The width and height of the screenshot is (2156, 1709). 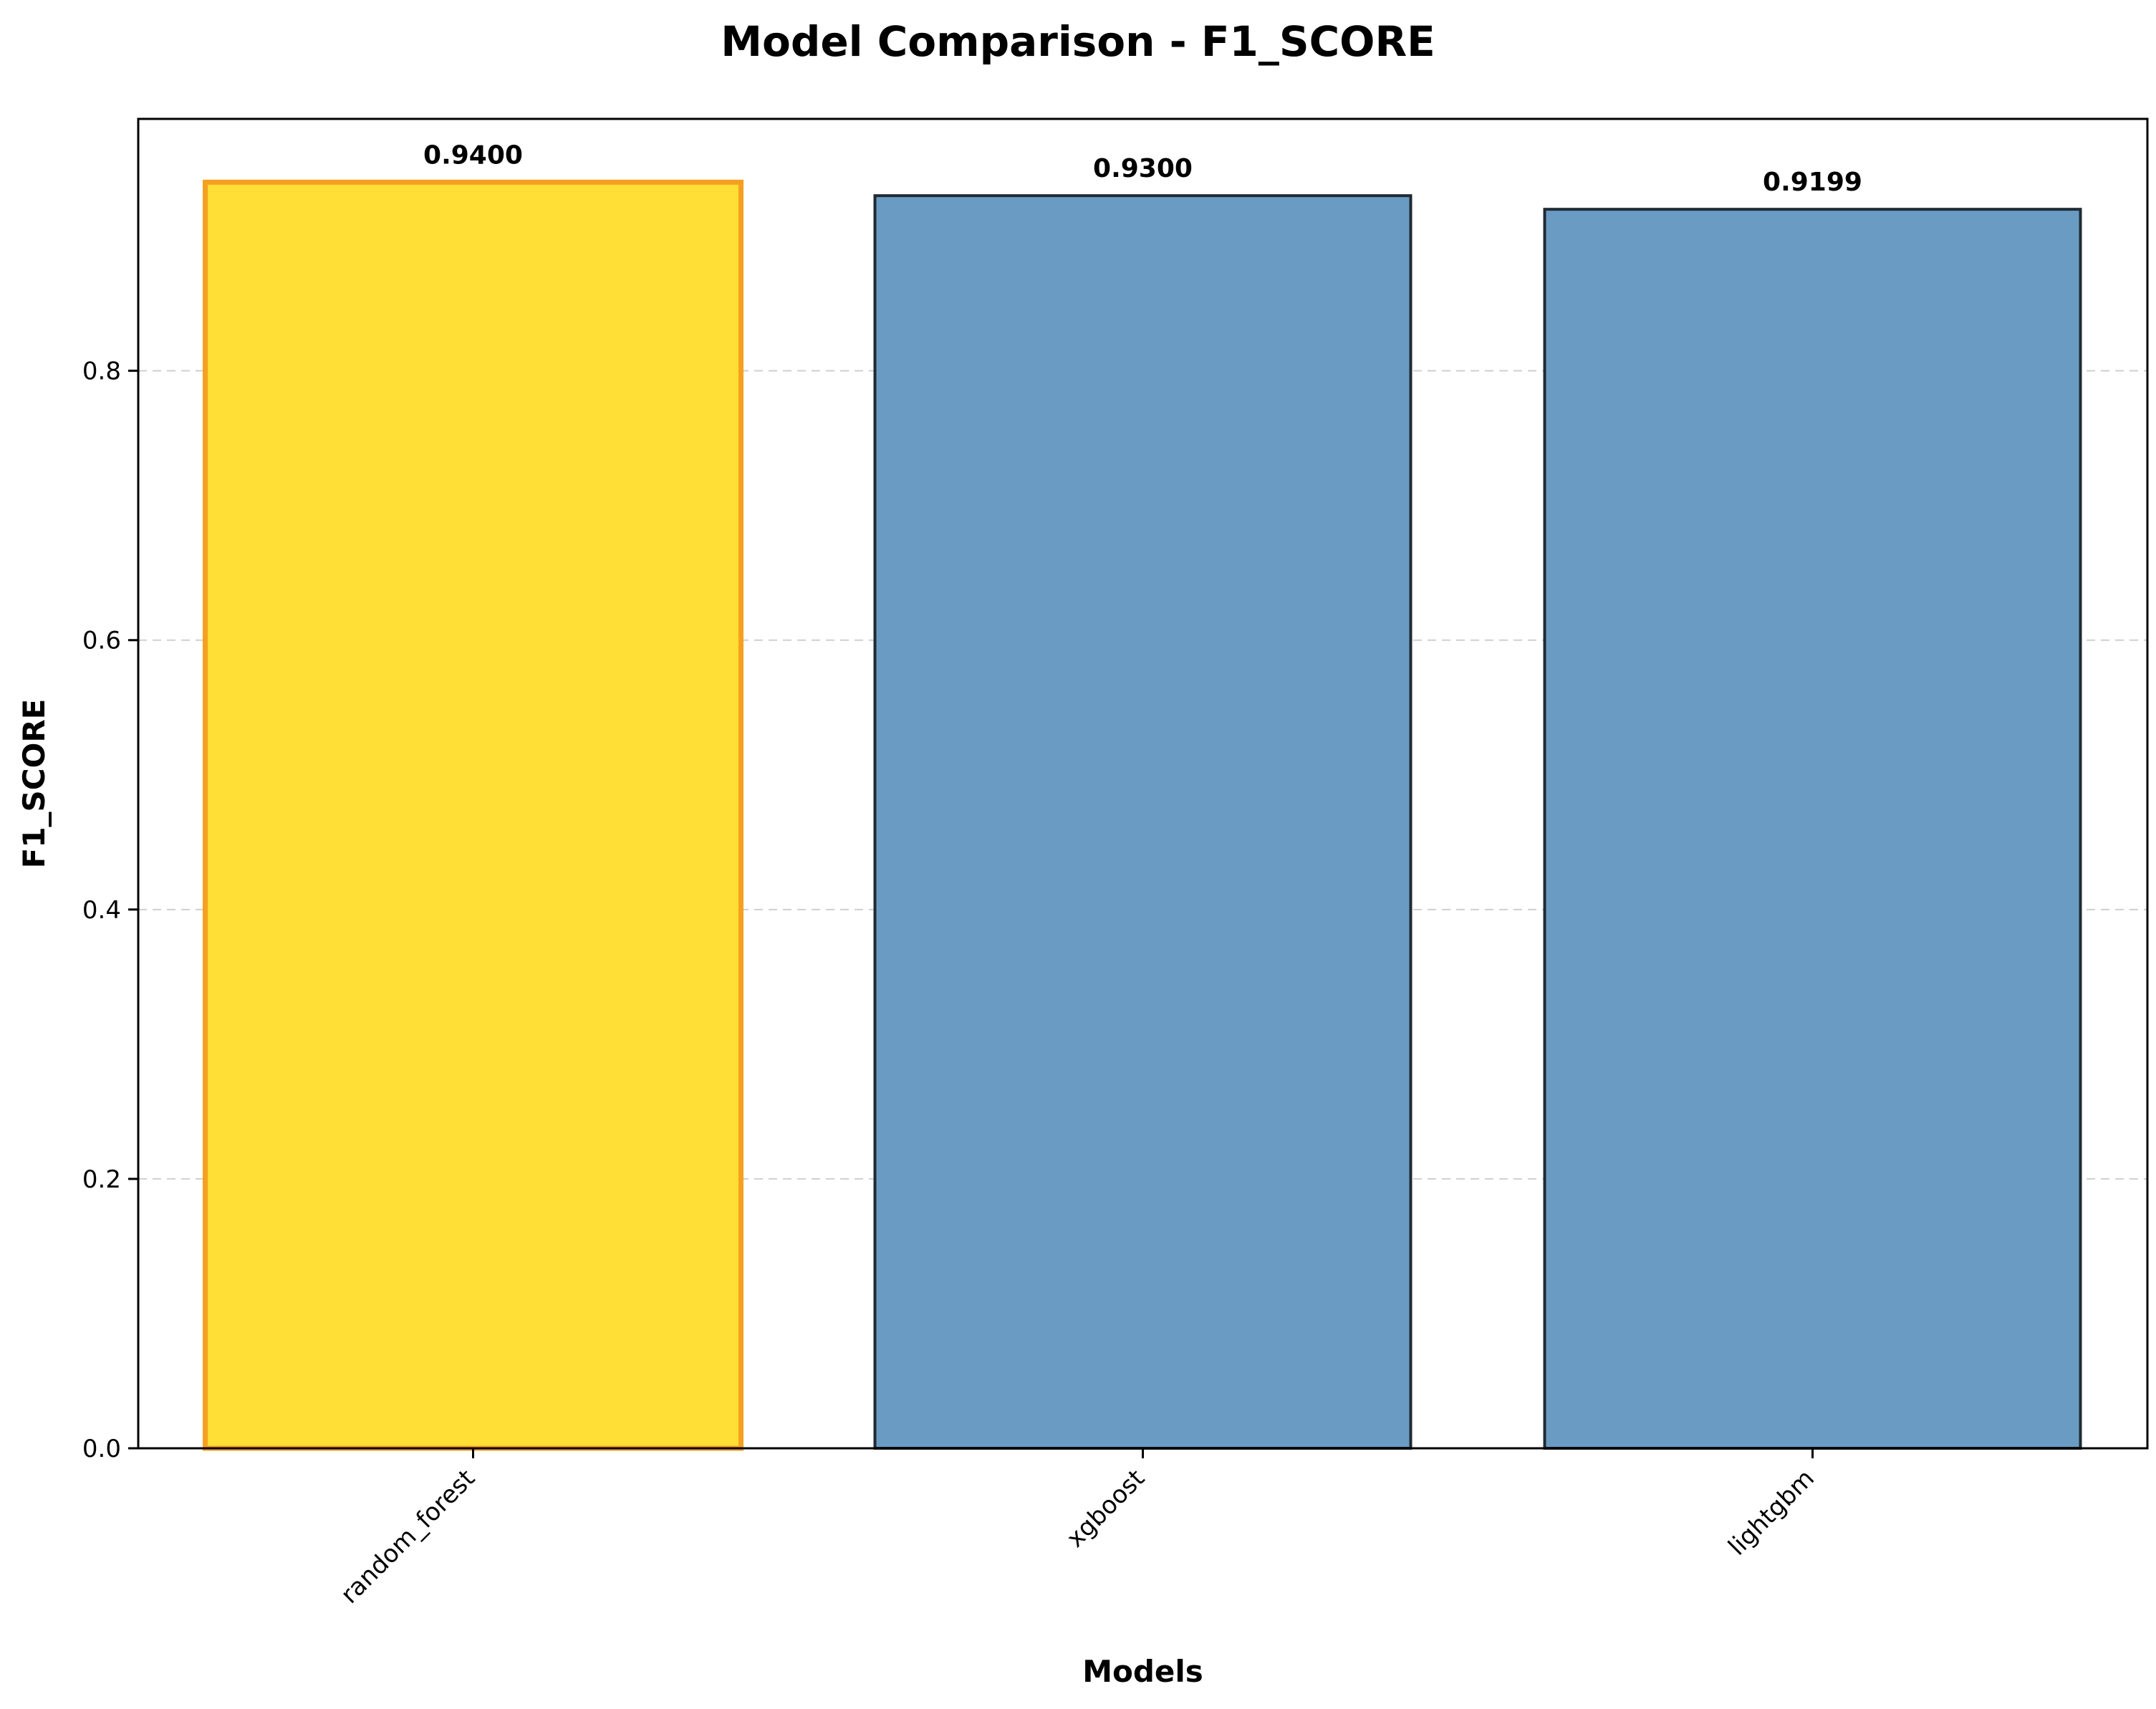 I want to click on y-tick-label: 0.0, so click(x=101, y=1449).